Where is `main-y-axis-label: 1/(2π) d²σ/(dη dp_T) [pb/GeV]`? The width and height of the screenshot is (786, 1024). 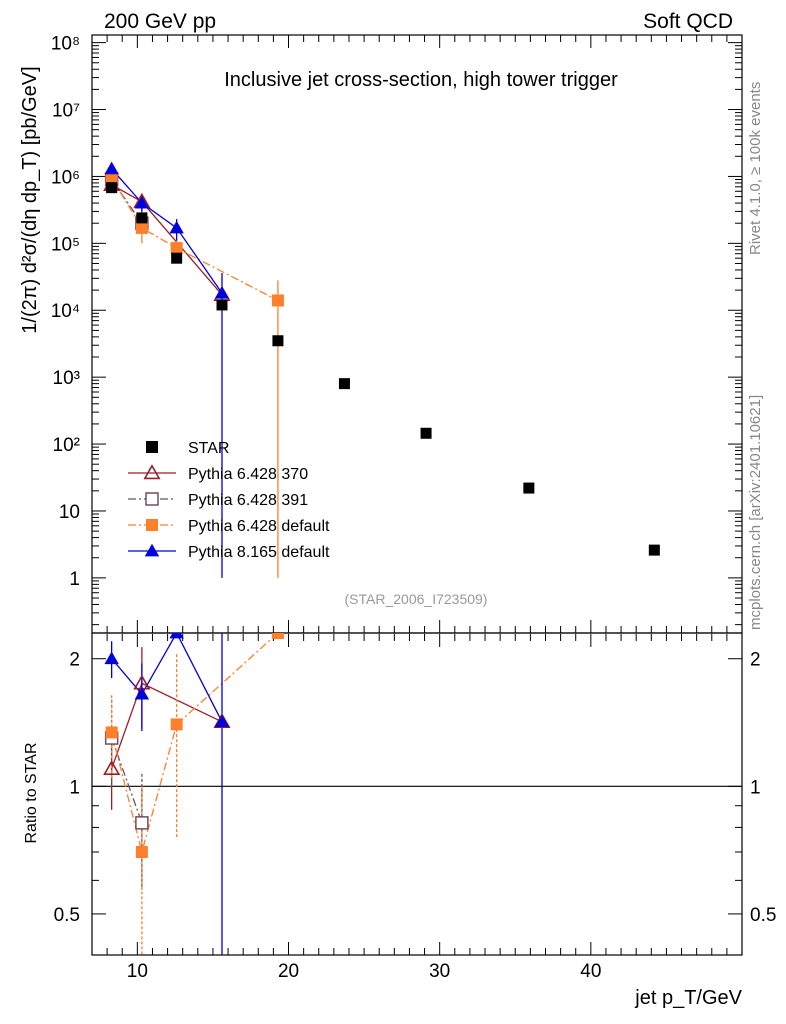
main-y-axis-label: 1/(2π) d²σ/(dη dp_T) [pb/GeV] is located at coordinates (30, 199).